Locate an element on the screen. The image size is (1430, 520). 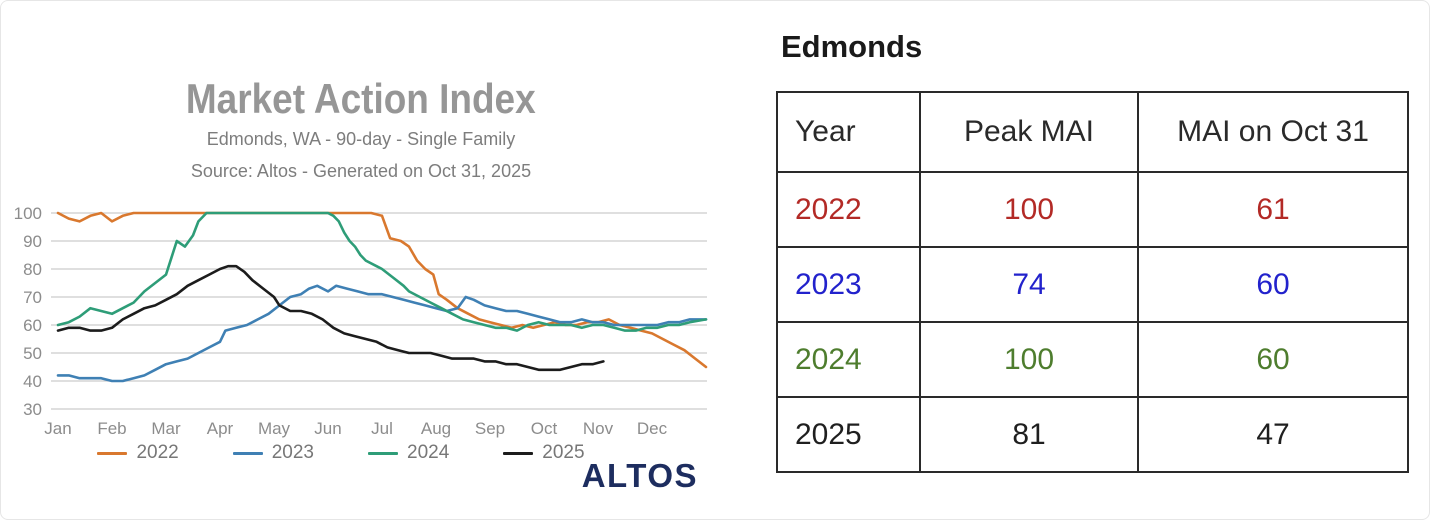
svg-text: Jan is located at coordinates (57, 428).